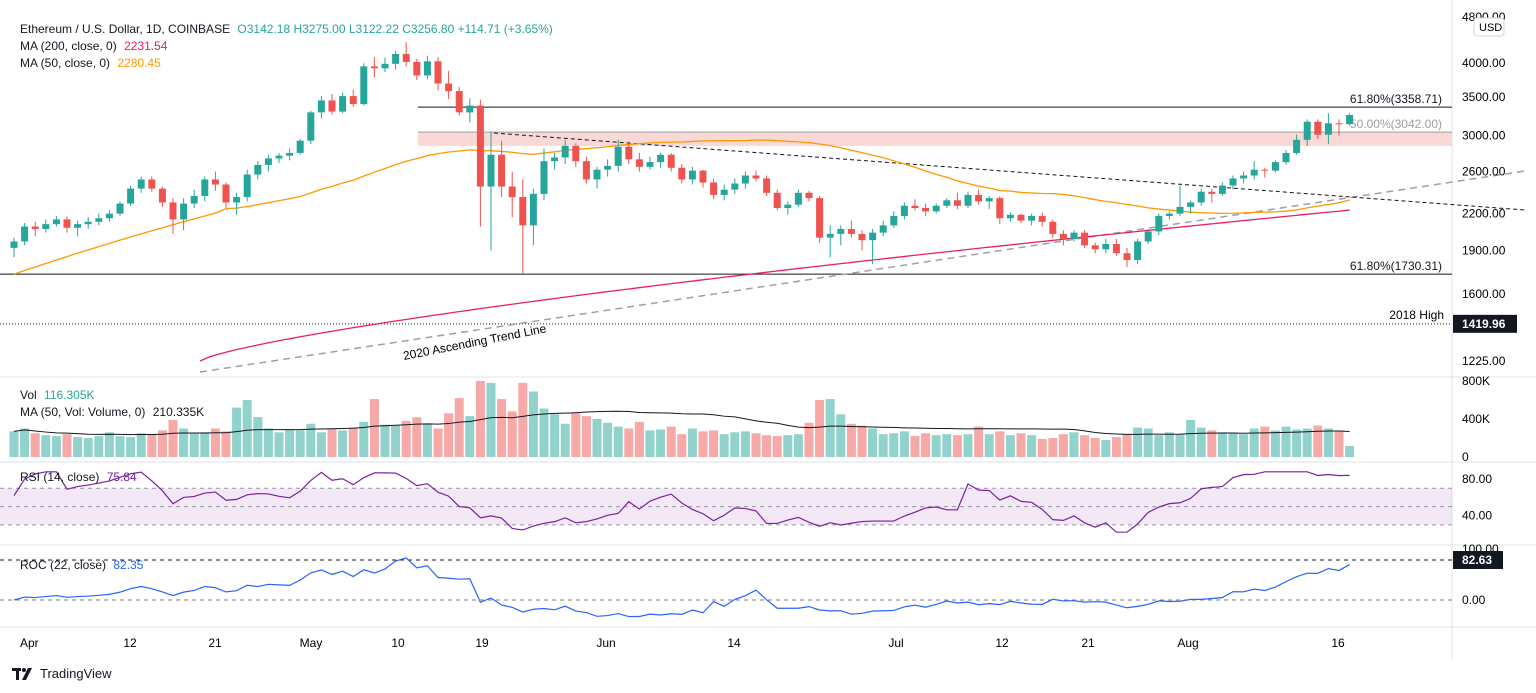 The width and height of the screenshot is (1536, 693). What do you see at coordinates (62, 673) in the screenshot?
I see `footer-brand: TradingView` at bounding box center [62, 673].